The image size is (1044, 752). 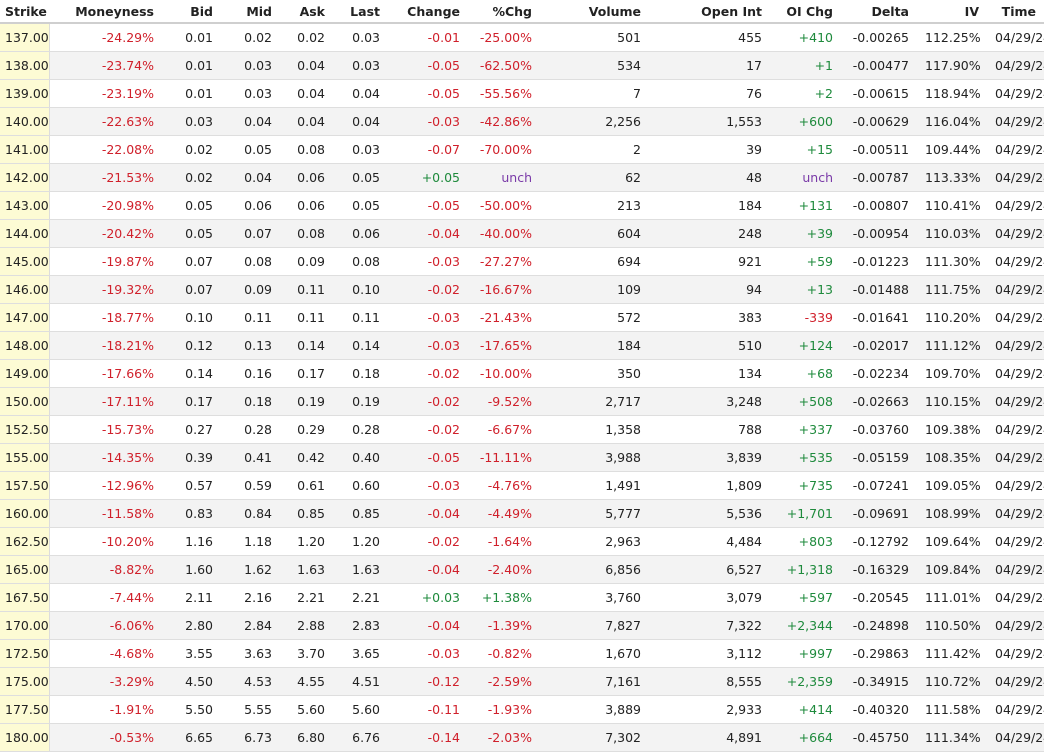 What do you see at coordinates (709, 597) in the screenshot?
I see `cell-open-interest: 3,079` at bounding box center [709, 597].